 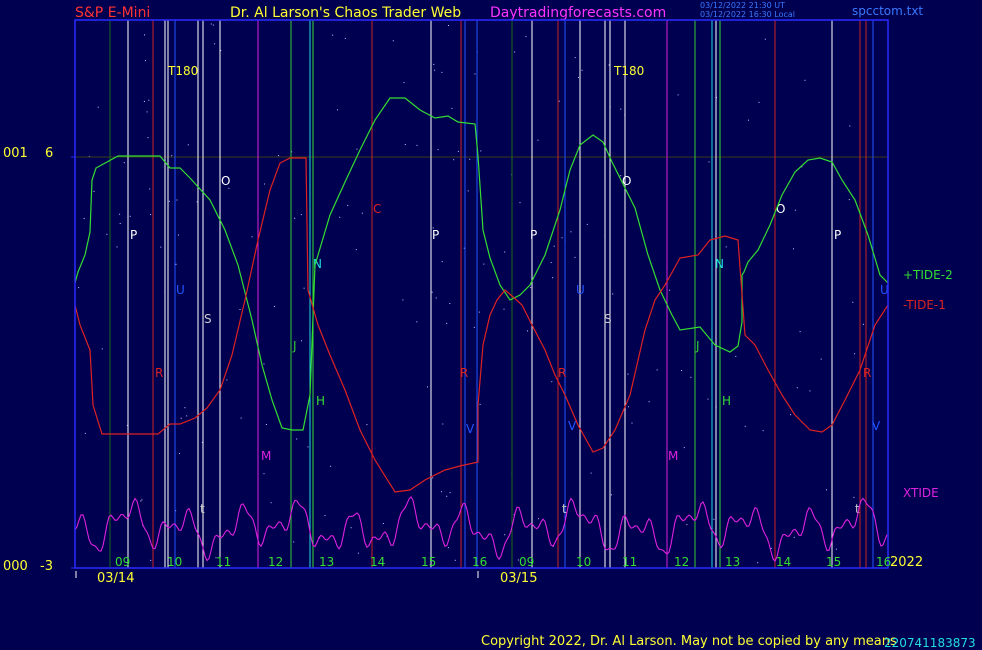 What do you see at coordinates (346, 13) in the screenshot?
I see `chart-author-title: Dr. Al Larson's Chaos Trader Web` at bounding box center [346, 13].